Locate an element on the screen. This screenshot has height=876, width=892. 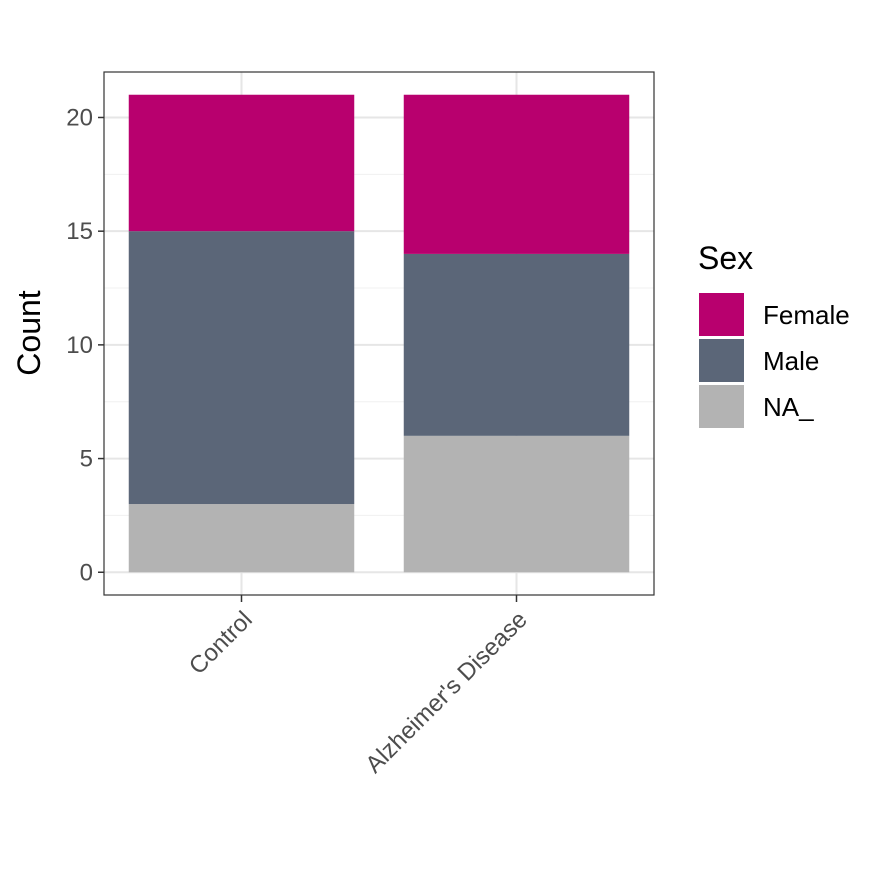
x-tick-label: Control is located at coordinates (221, 643).